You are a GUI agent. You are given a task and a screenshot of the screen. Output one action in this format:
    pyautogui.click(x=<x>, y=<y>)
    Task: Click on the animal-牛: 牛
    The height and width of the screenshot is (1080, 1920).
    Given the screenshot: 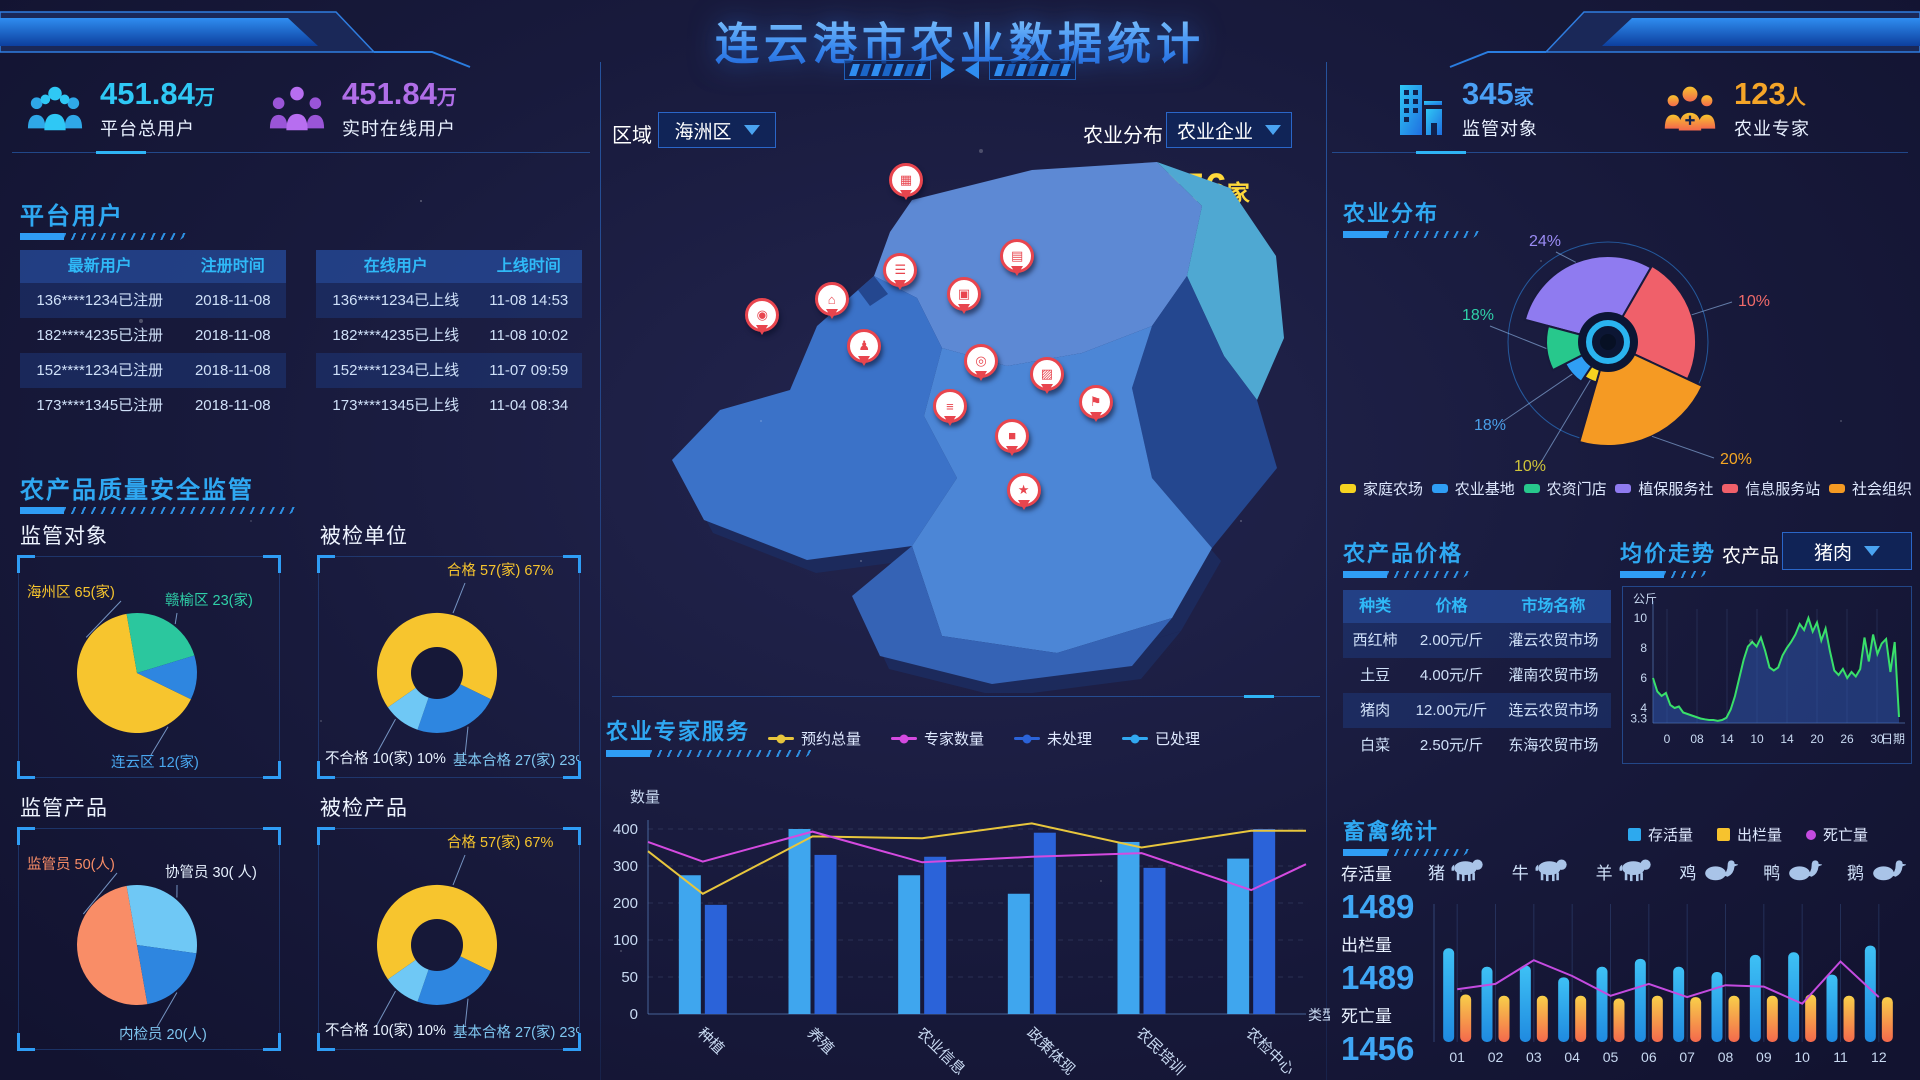 What is the action you would take?
    pyautogui.click(x=1541, y=871)
    